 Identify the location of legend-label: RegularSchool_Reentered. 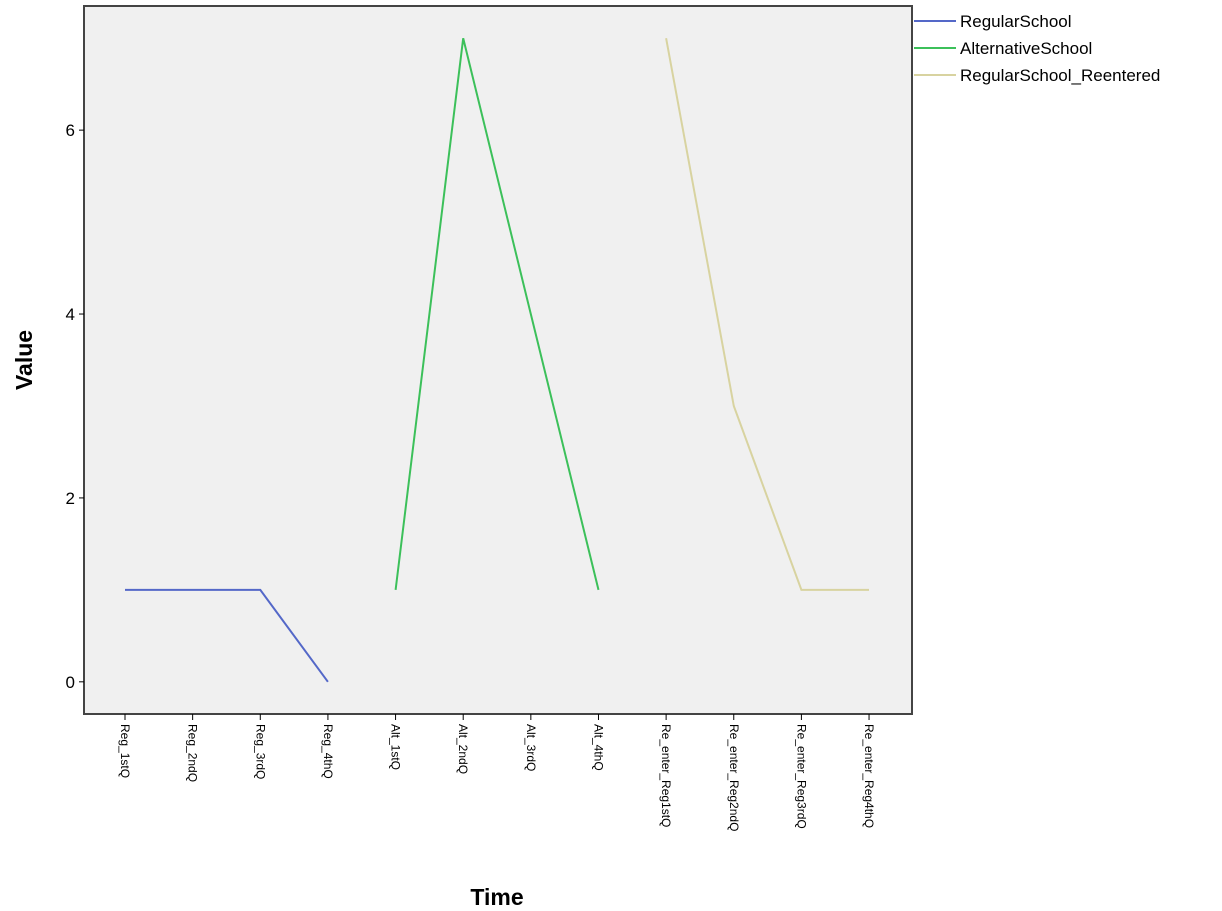
(1060, 75).